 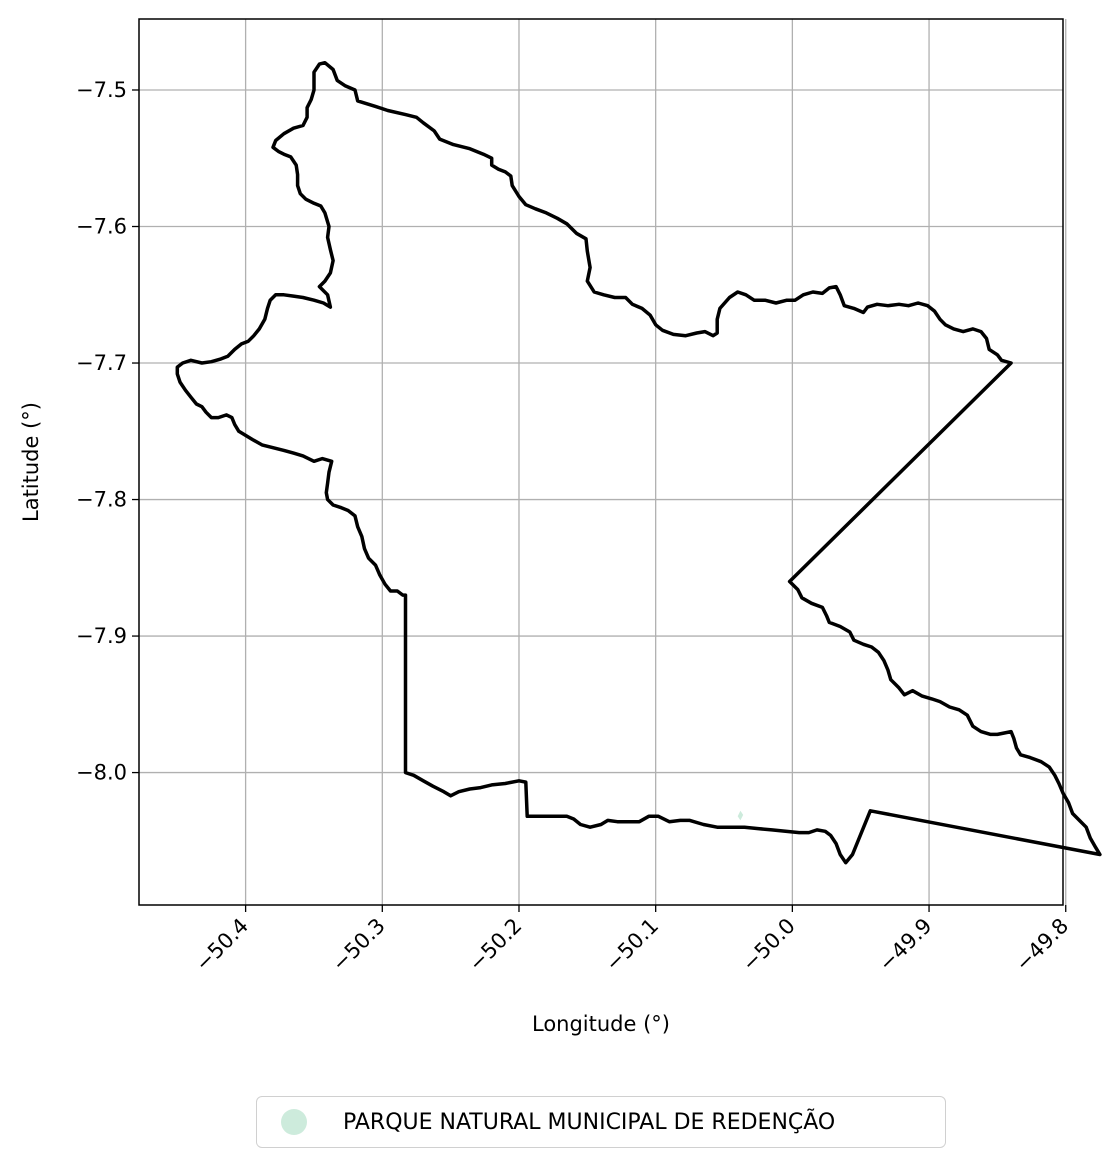 What do you see at coordinates (1042, 945) in the screenshot?
I see `x-tick-label: −49.8` at bounding box center [1042, 945].